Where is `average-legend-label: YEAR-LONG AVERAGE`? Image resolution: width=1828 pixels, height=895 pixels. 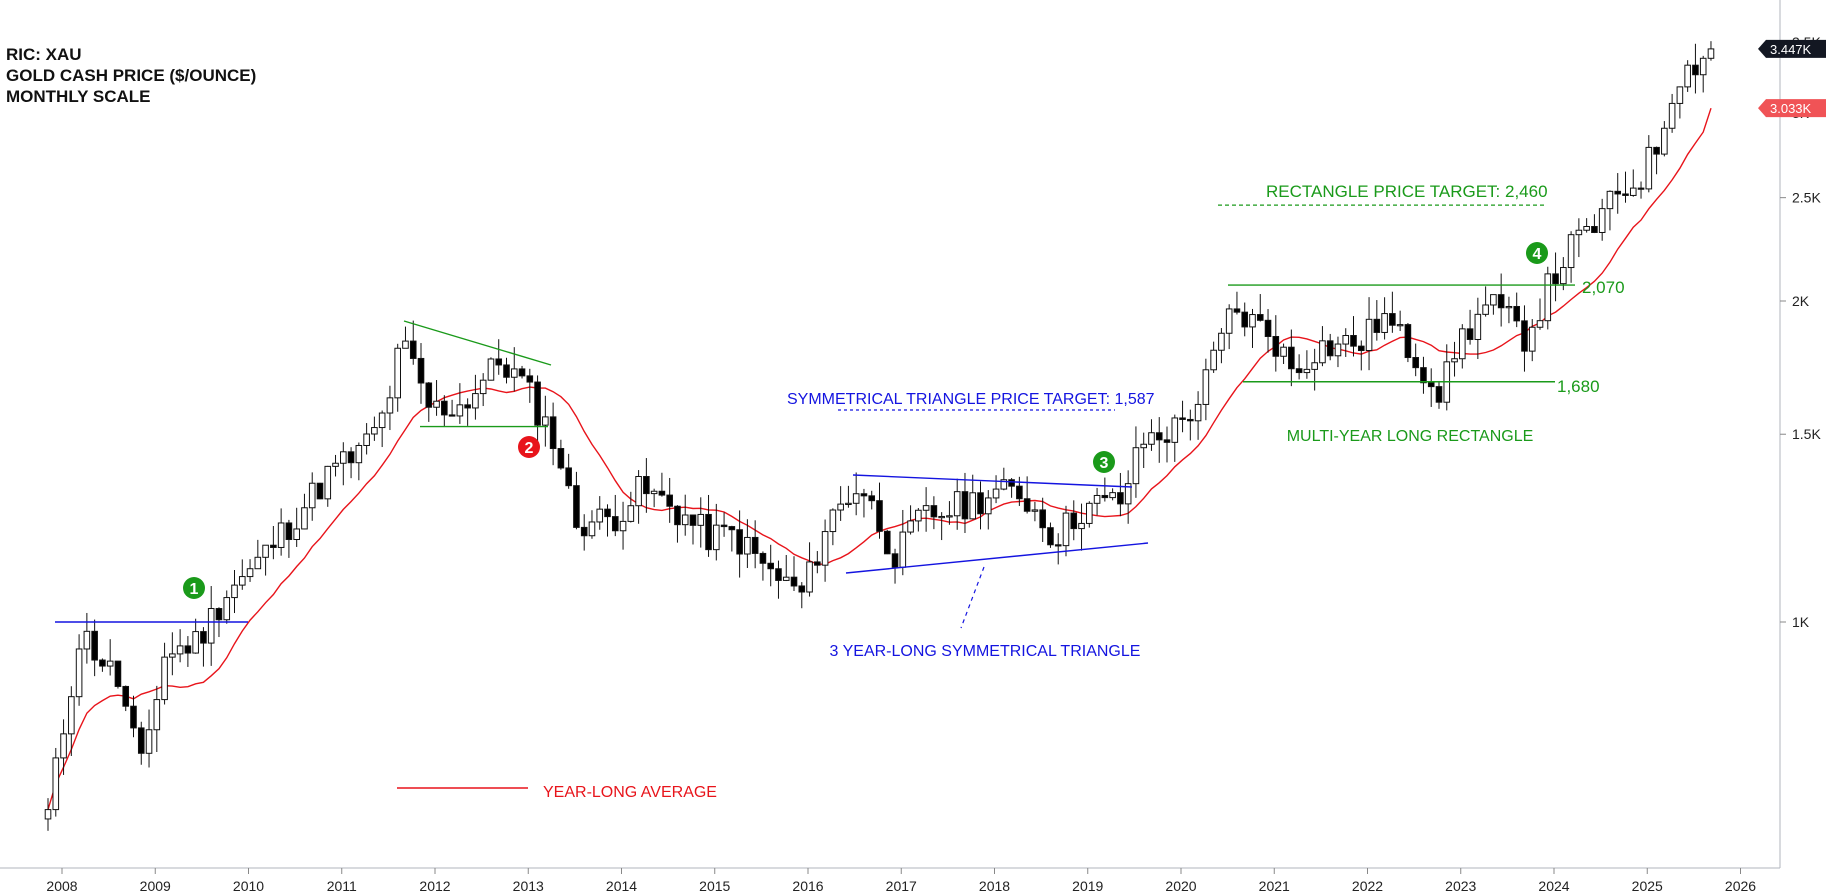
average-legend-label: YEAR-LONG AVERAGE is located at coordinates (630, 792).